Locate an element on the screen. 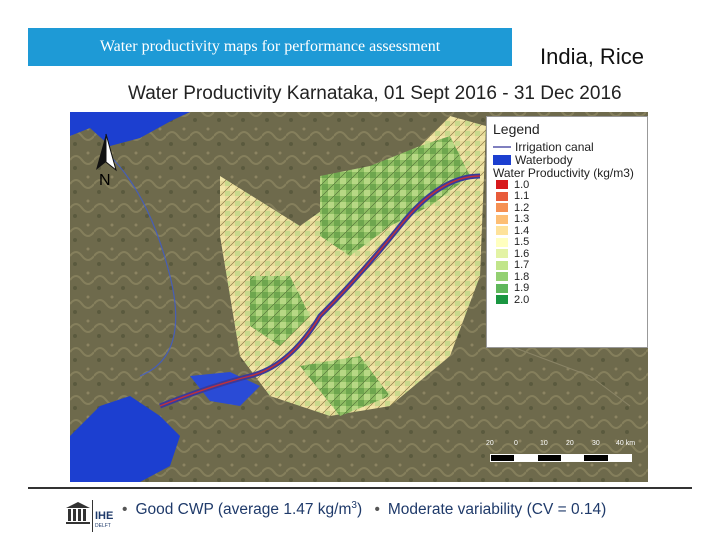 This screenshot has width=720, height=540. north-arrow-icon: N is located at coordinates (106, 161).